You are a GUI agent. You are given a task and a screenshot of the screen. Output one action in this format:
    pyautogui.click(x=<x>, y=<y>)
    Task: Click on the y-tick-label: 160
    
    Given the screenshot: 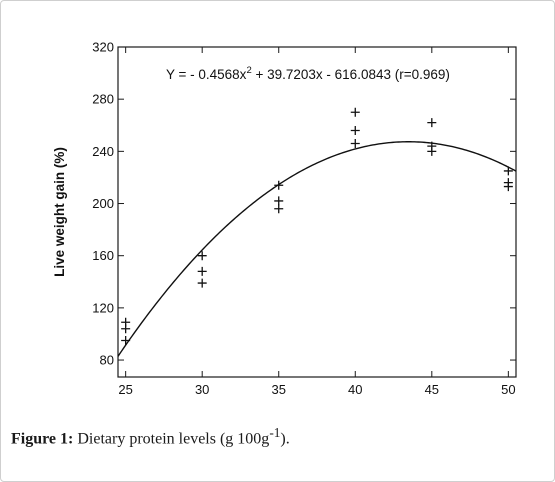 What is the action you would take?
    pyautogui.click(x=103, y=255)
    